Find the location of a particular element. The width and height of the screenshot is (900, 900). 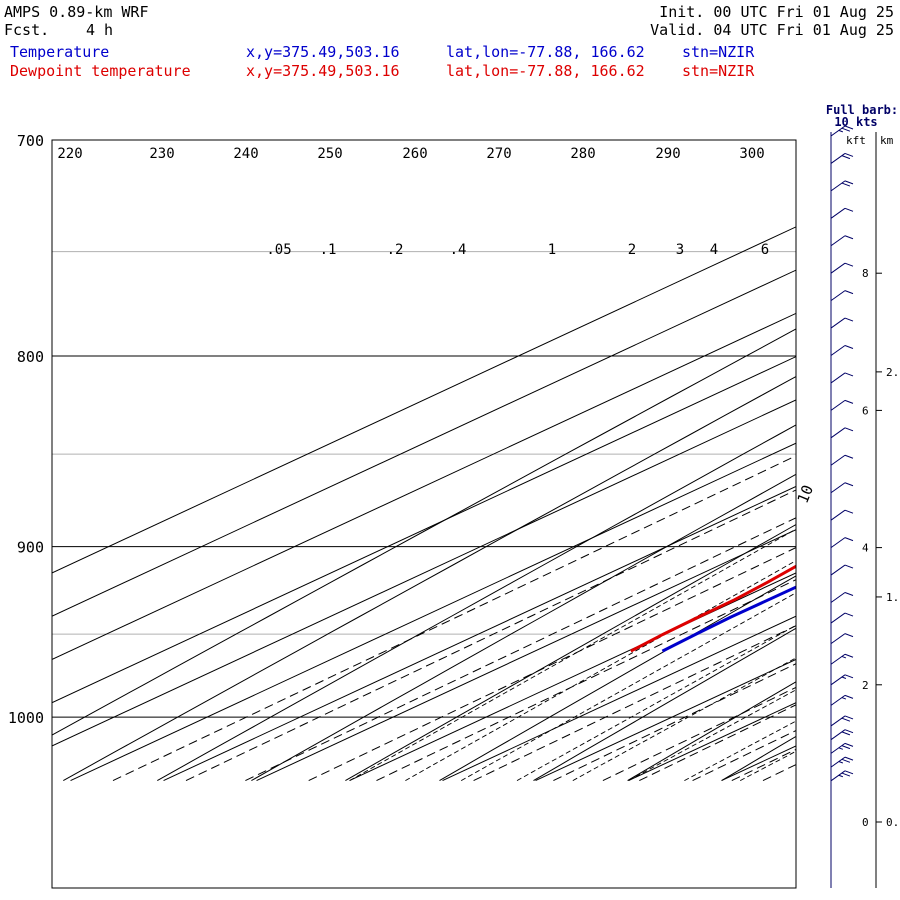

temperature-station: stn=NZIR is located at coordinates (718, 52).